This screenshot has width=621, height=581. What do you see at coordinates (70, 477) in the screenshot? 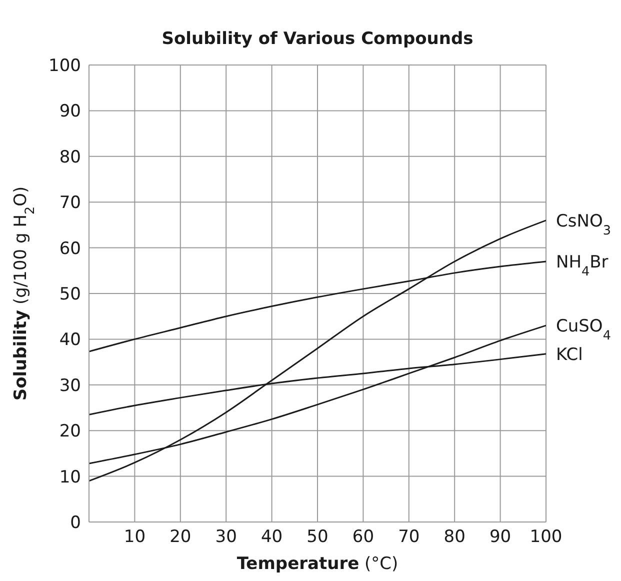
I see `y-tick-label: 10` at bounding box center [70, 477].